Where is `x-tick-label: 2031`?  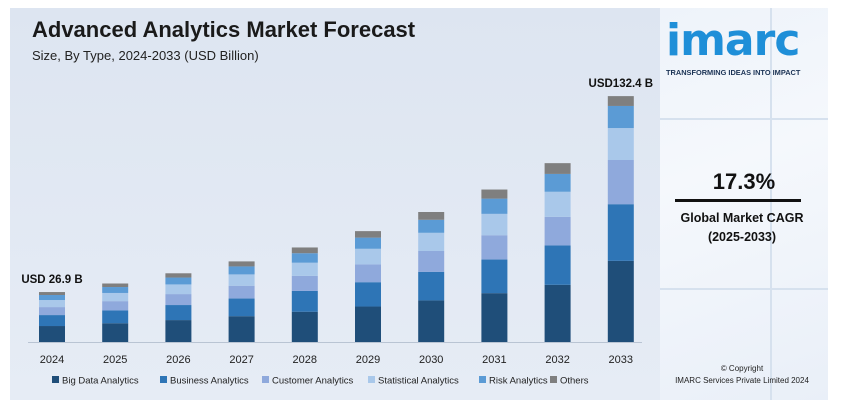
x-tick-label: 2031 is located at coordinates (494, 360).